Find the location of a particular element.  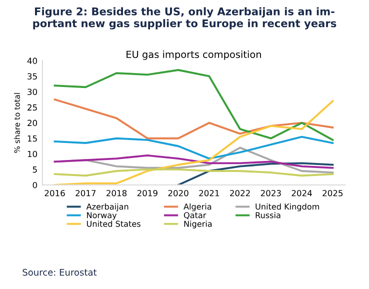

y-tick-label: 0 is located at coordinates (35, 185).